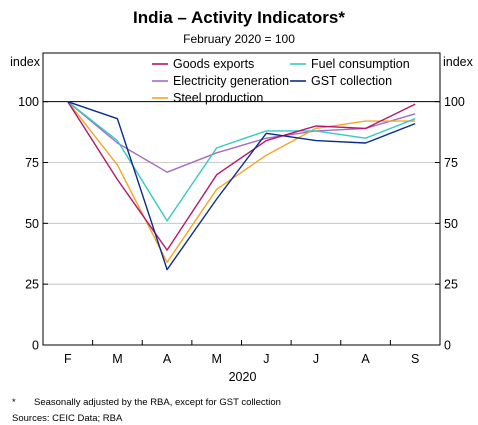 The width and height of the screenshot is (478, 425). I want to click on sources-note: Sources: CEIC Data; RBA, so click(67, 418).